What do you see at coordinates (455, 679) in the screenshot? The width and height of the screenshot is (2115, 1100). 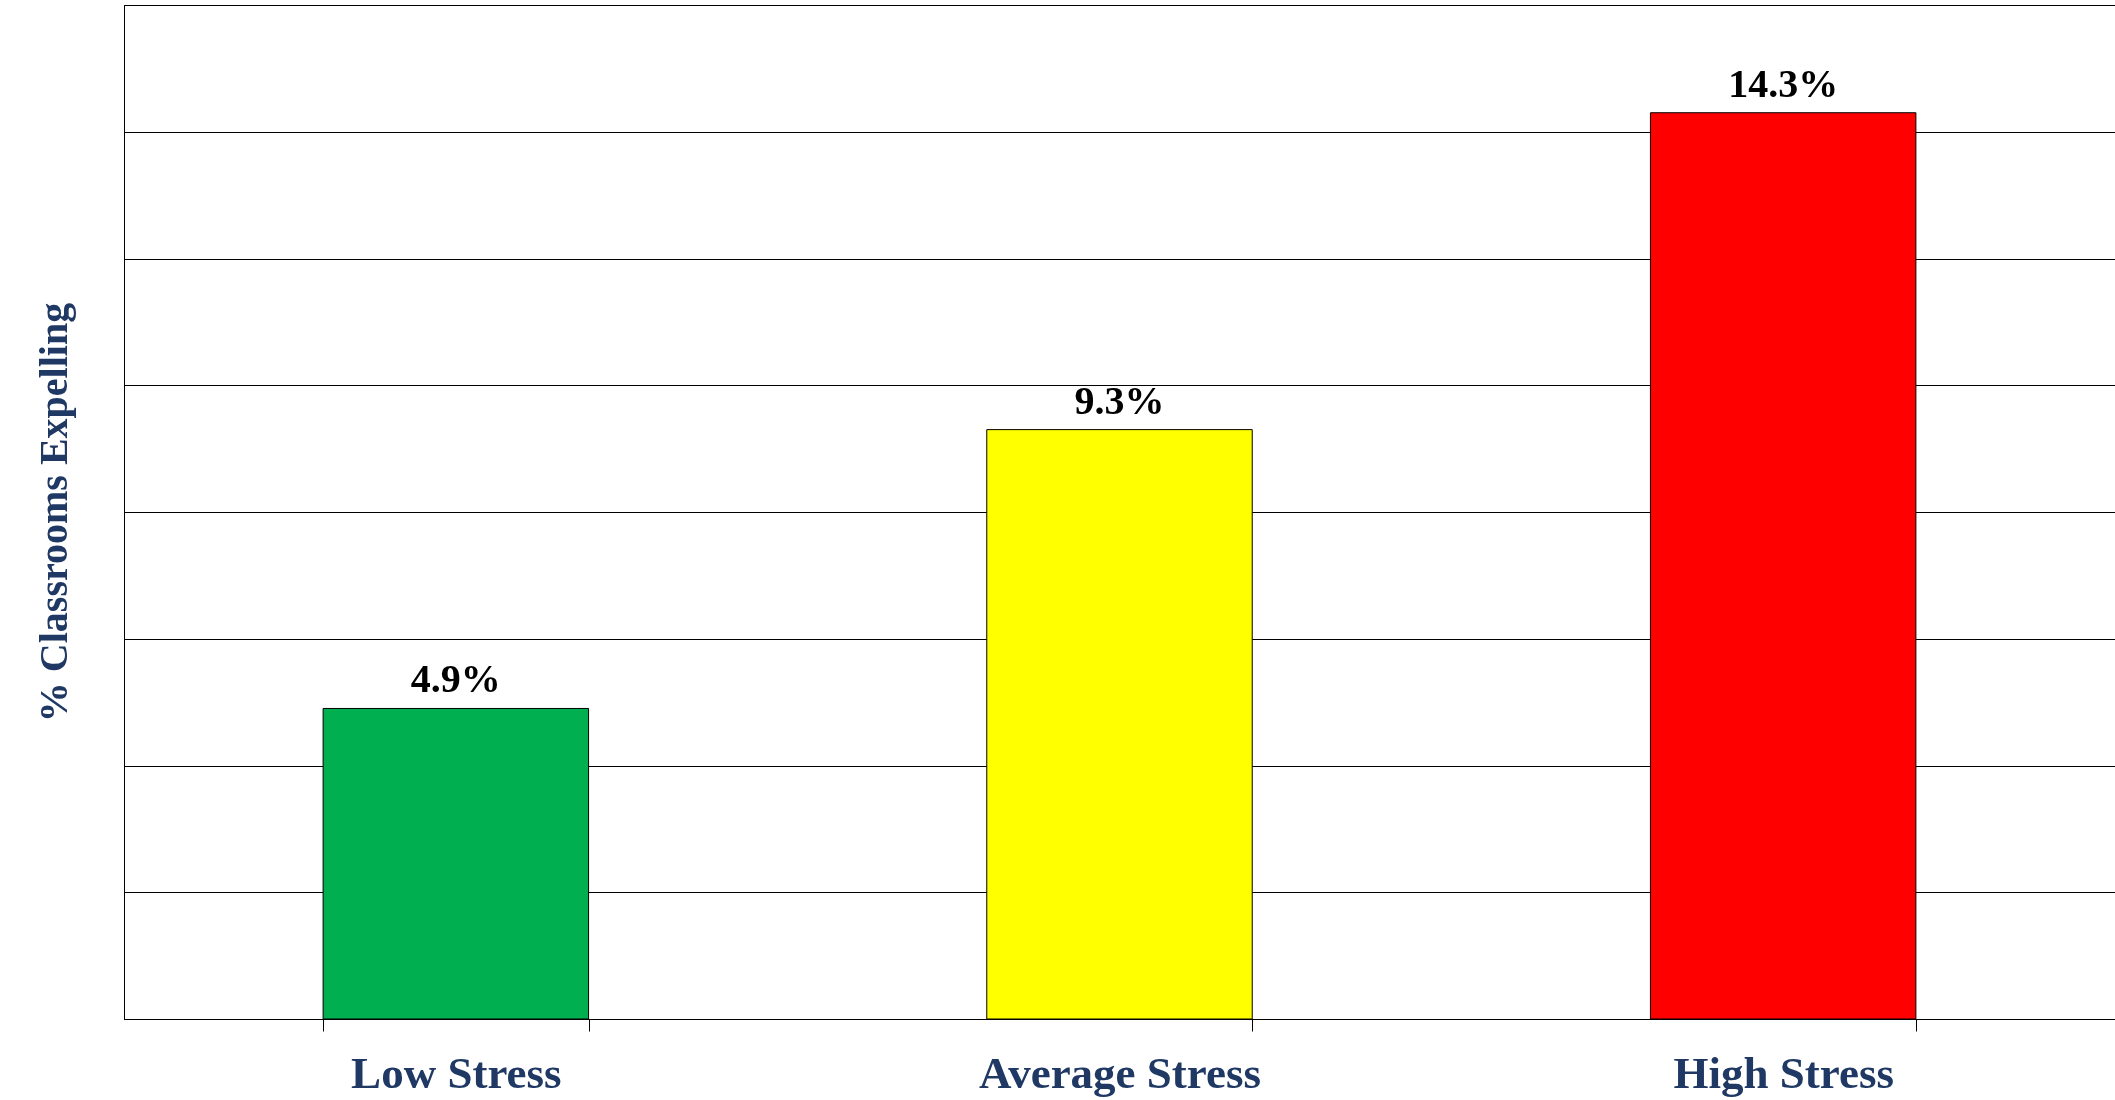 I see `data-label: 4.9%` at bounding box center [455, 679].